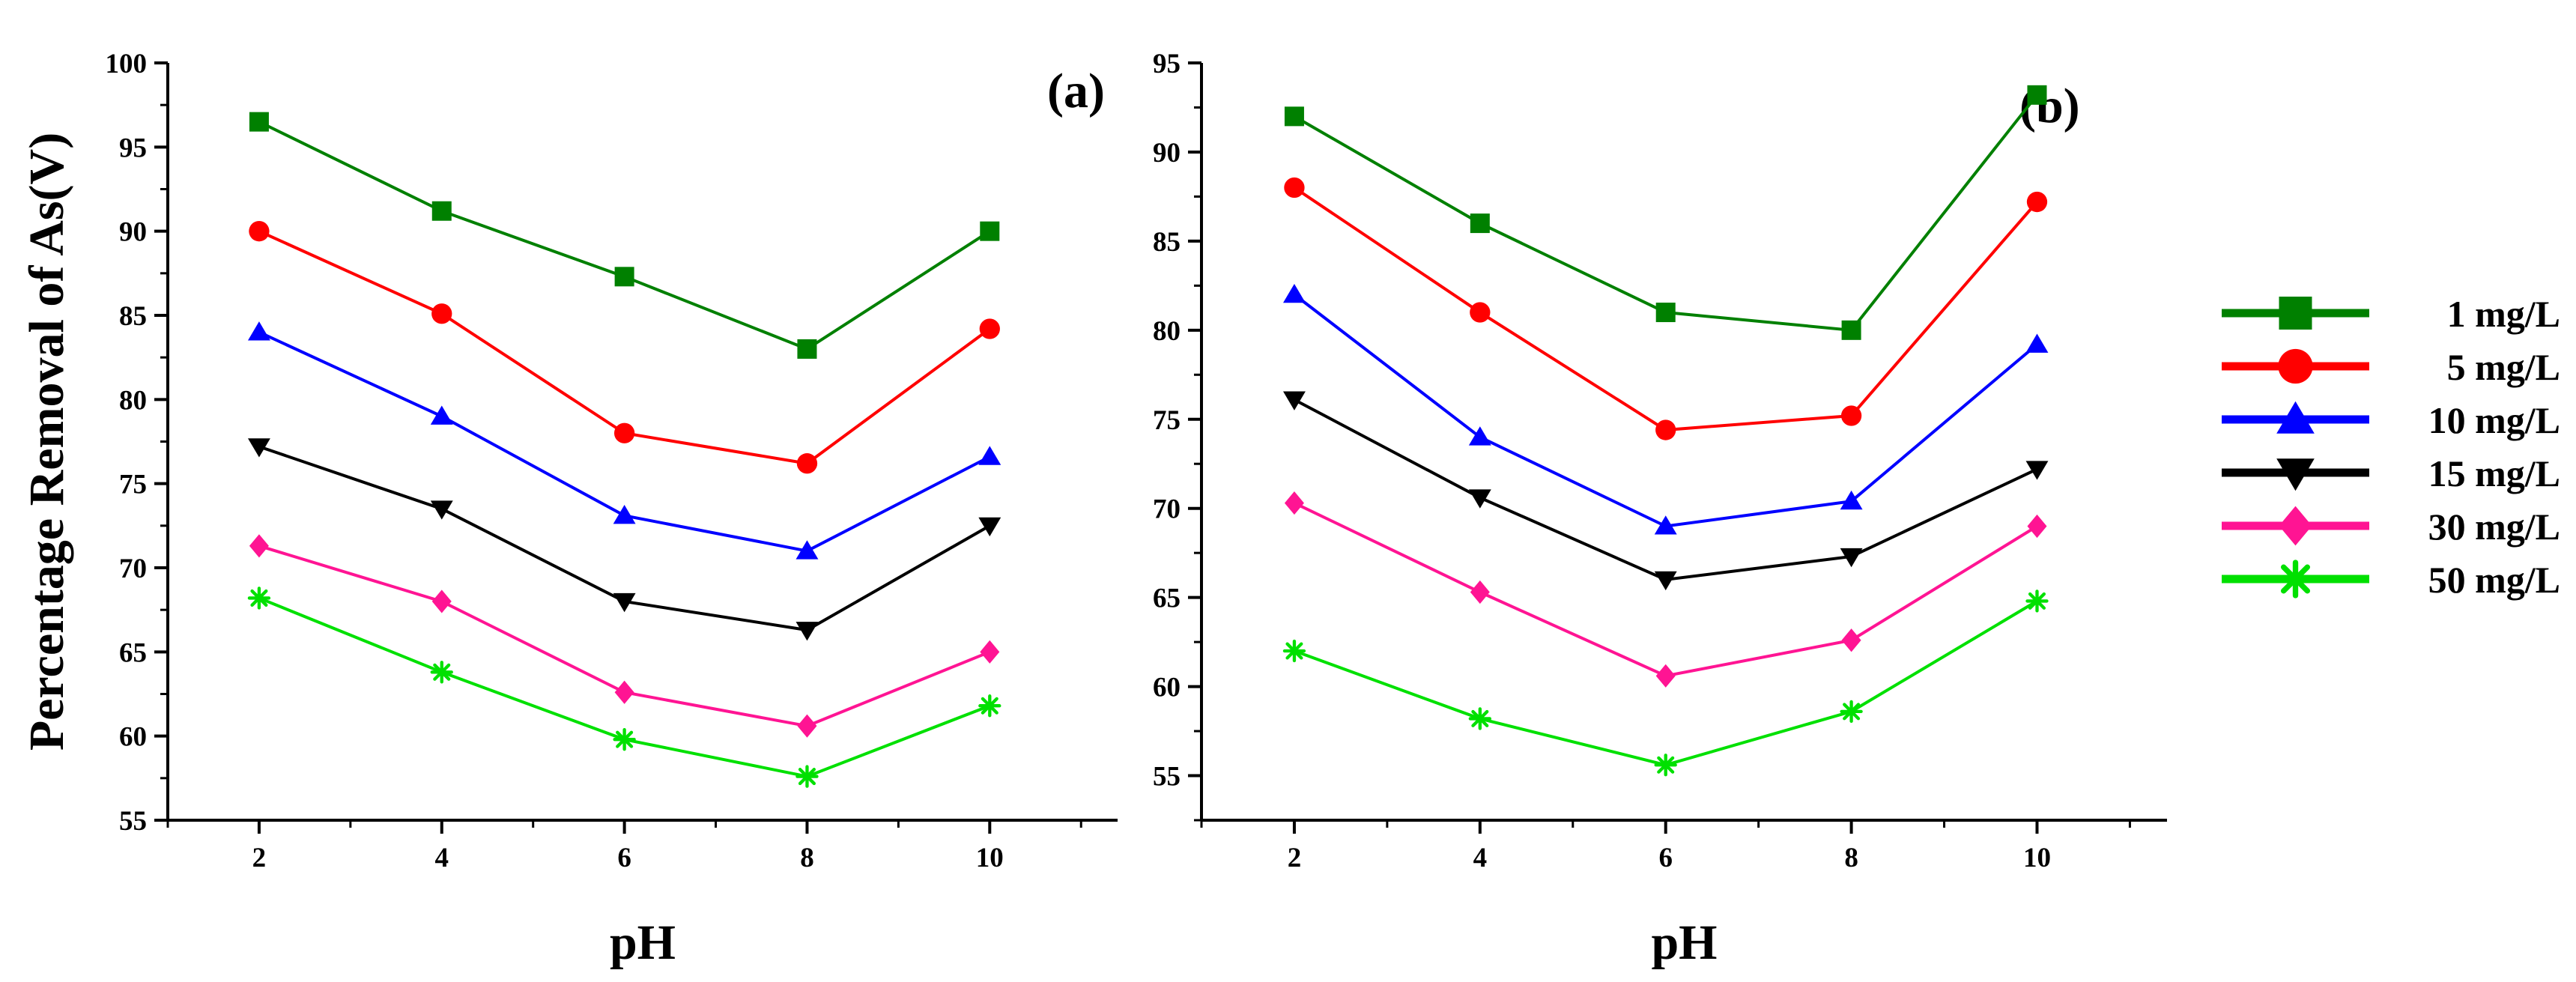  I want to click on y-tick-label: 100, so click(127, 64).